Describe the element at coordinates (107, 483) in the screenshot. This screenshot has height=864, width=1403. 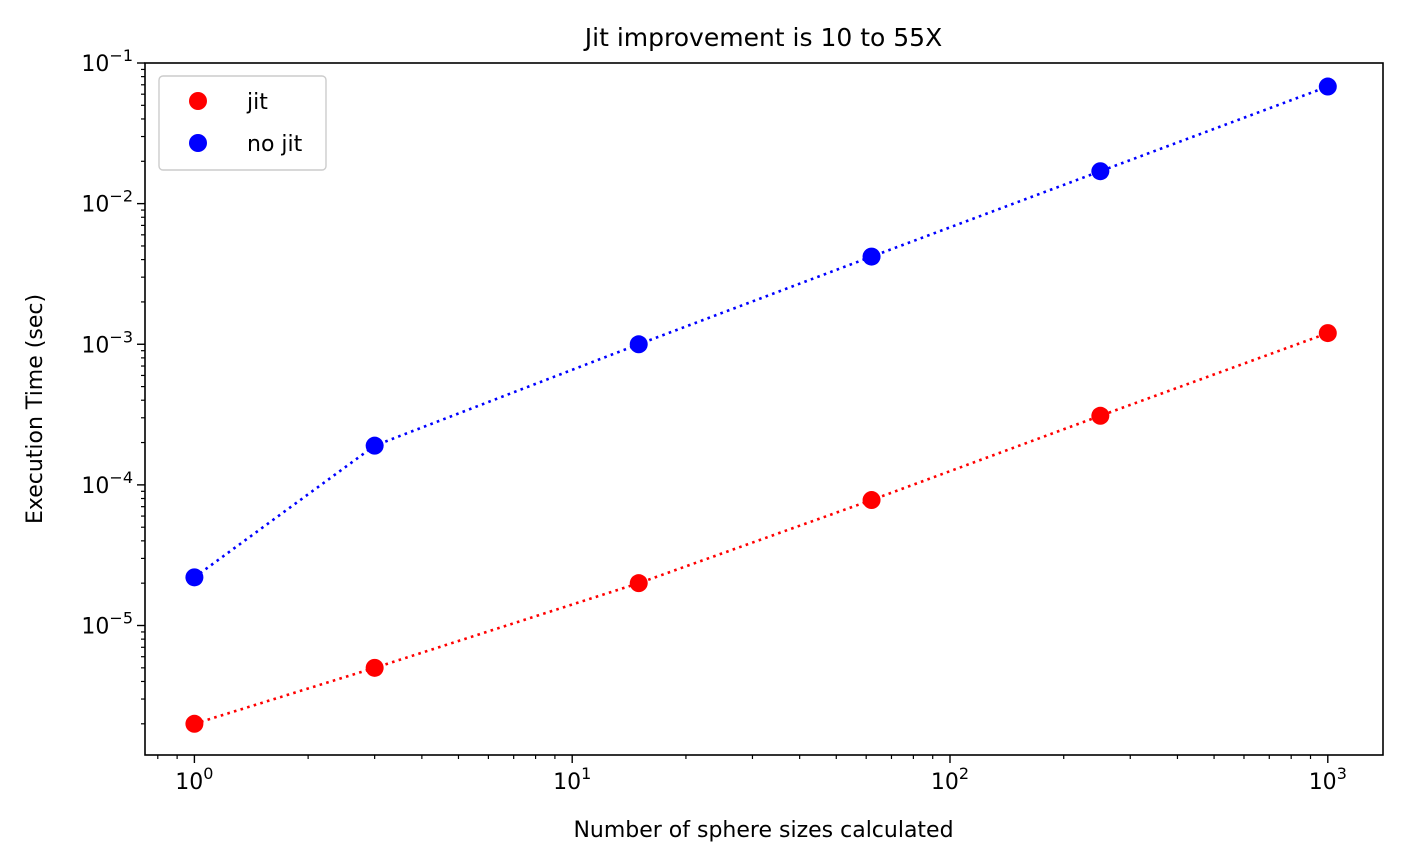
I see `y-tick-label: 10⁻⁴` at that location.